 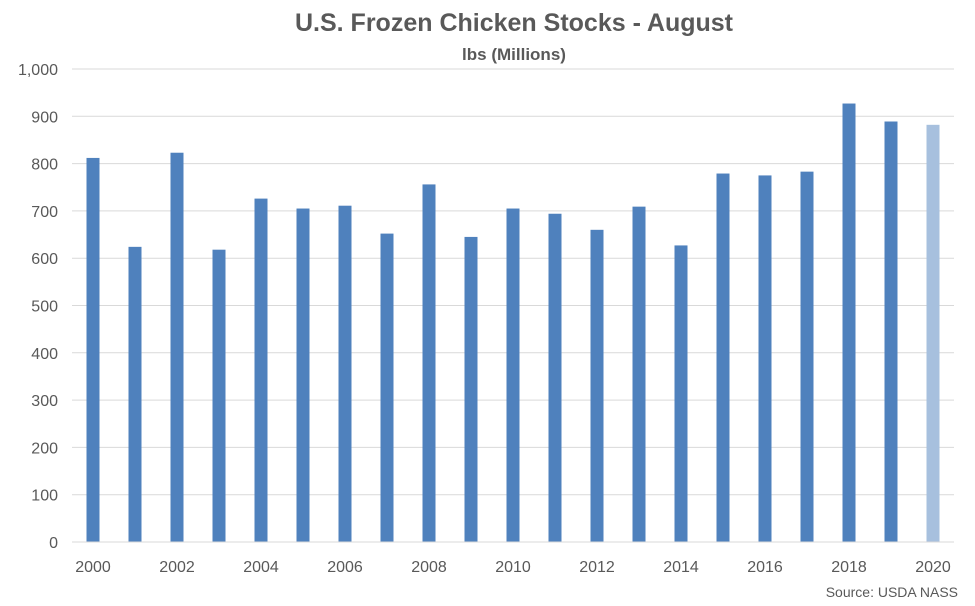 What do you see at coordinates (135, 394) in the screenshot?
I see `bar-2001` at bounding box center [135, 394].